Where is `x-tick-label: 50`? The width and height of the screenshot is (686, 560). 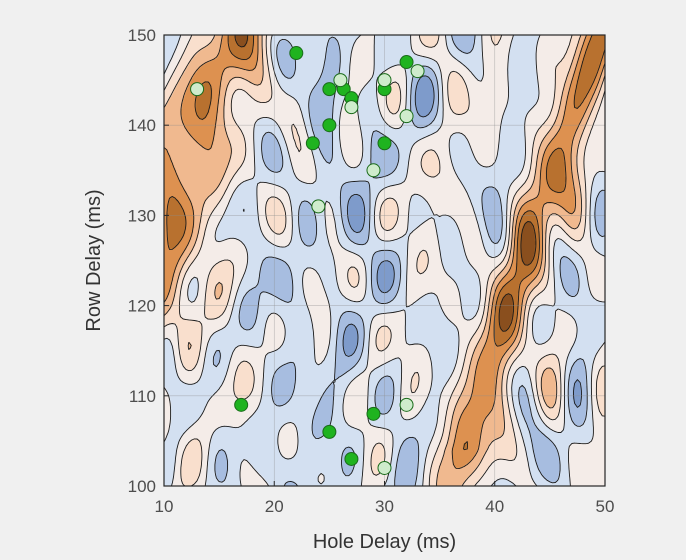
x-tick-label: 50 is located at coordinates (605, 506).